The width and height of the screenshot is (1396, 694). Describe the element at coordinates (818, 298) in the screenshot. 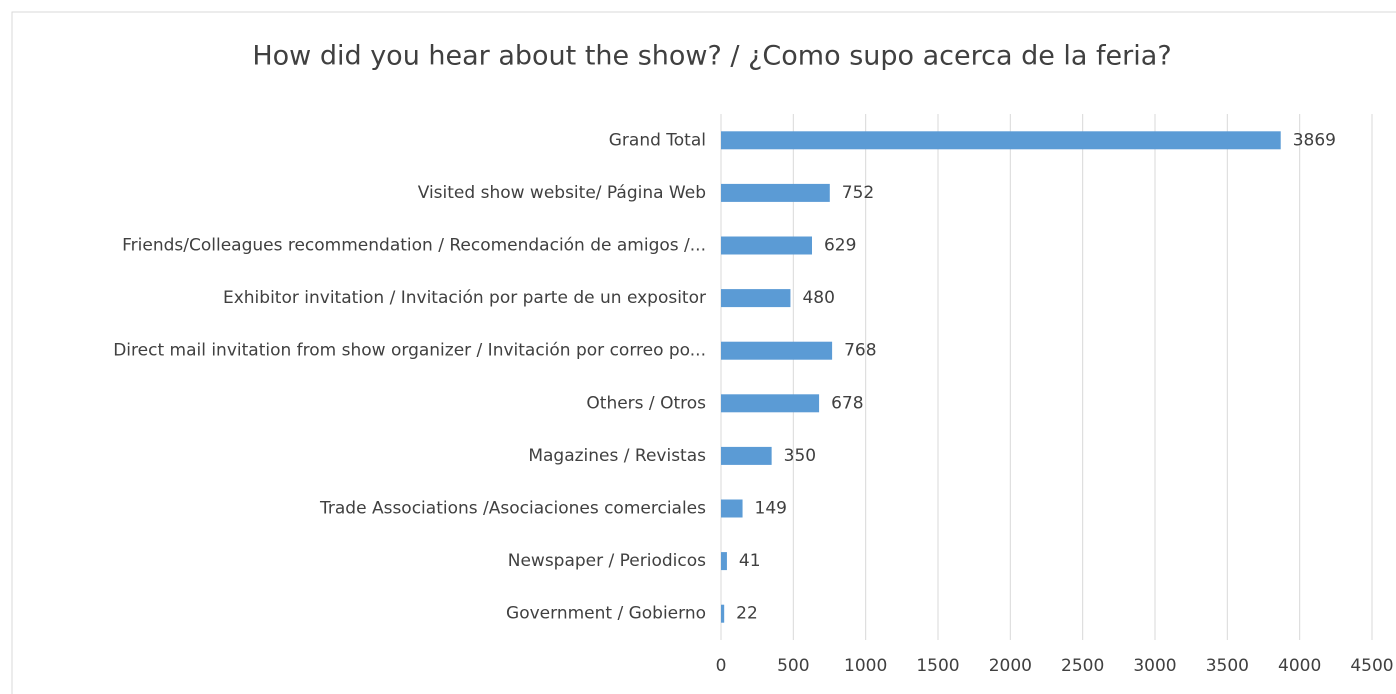

I see `data-label: 480` at that location.